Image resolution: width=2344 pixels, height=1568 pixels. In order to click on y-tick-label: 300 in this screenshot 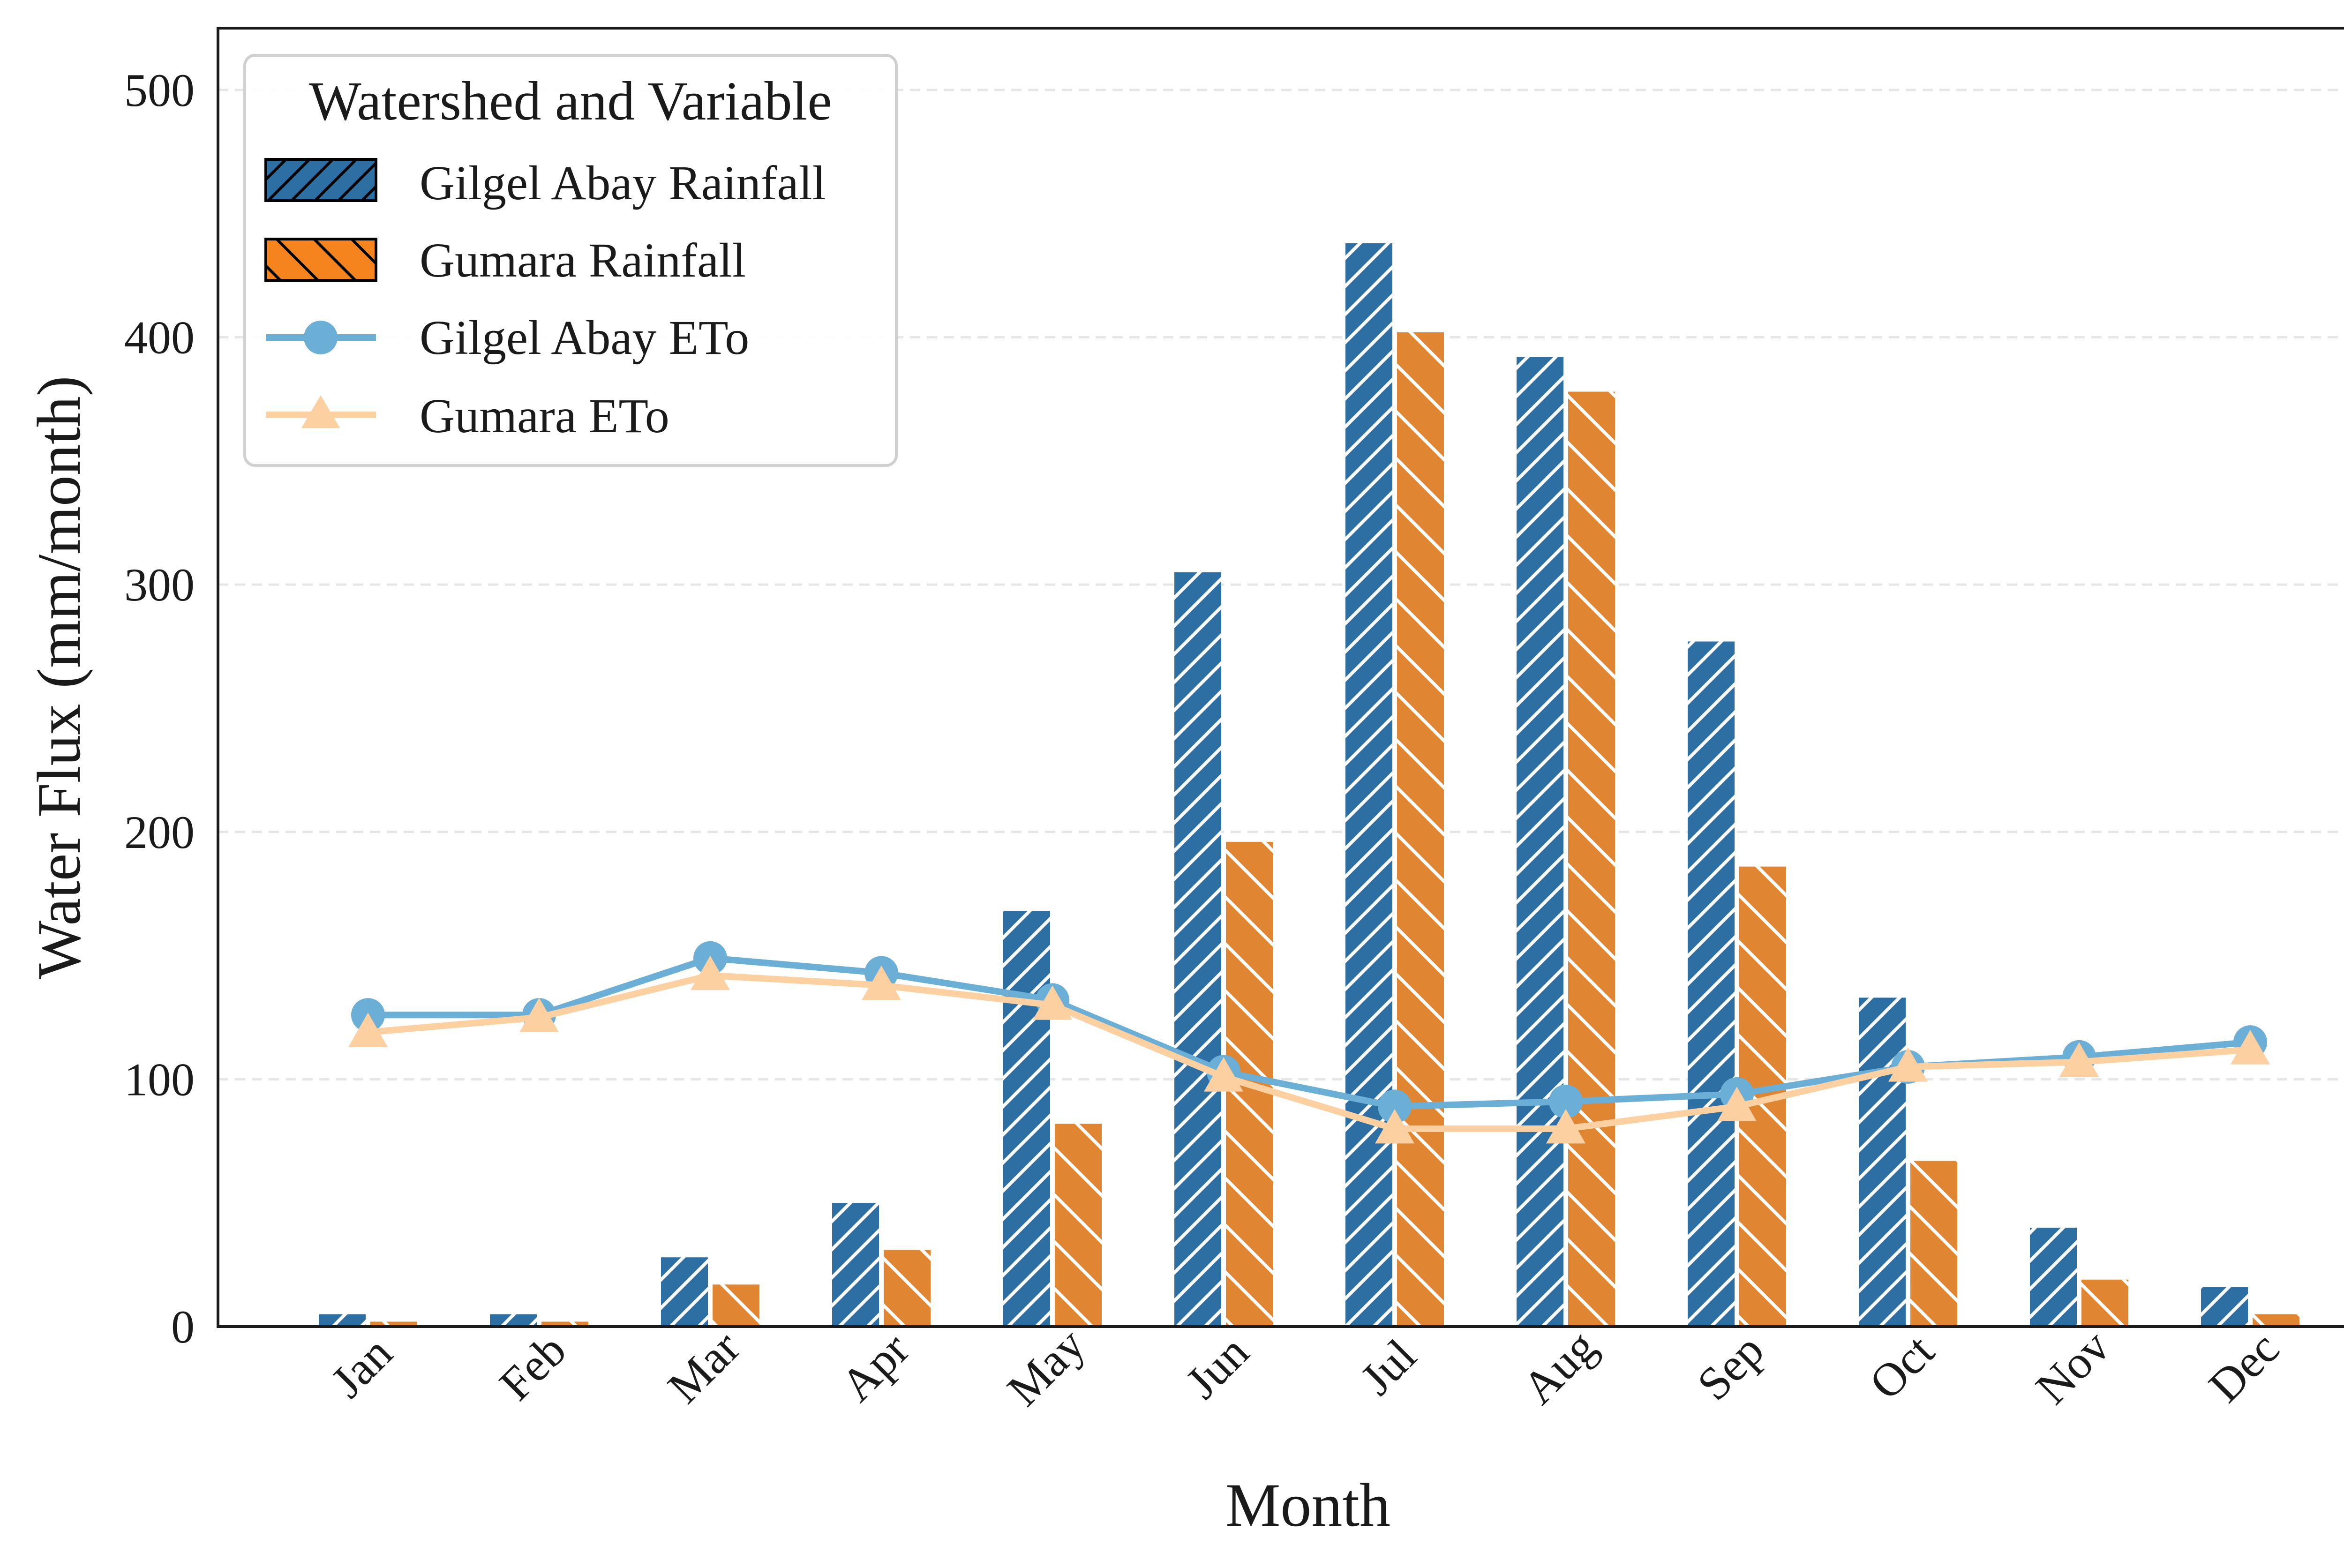, I will do `click(159, 585)`.